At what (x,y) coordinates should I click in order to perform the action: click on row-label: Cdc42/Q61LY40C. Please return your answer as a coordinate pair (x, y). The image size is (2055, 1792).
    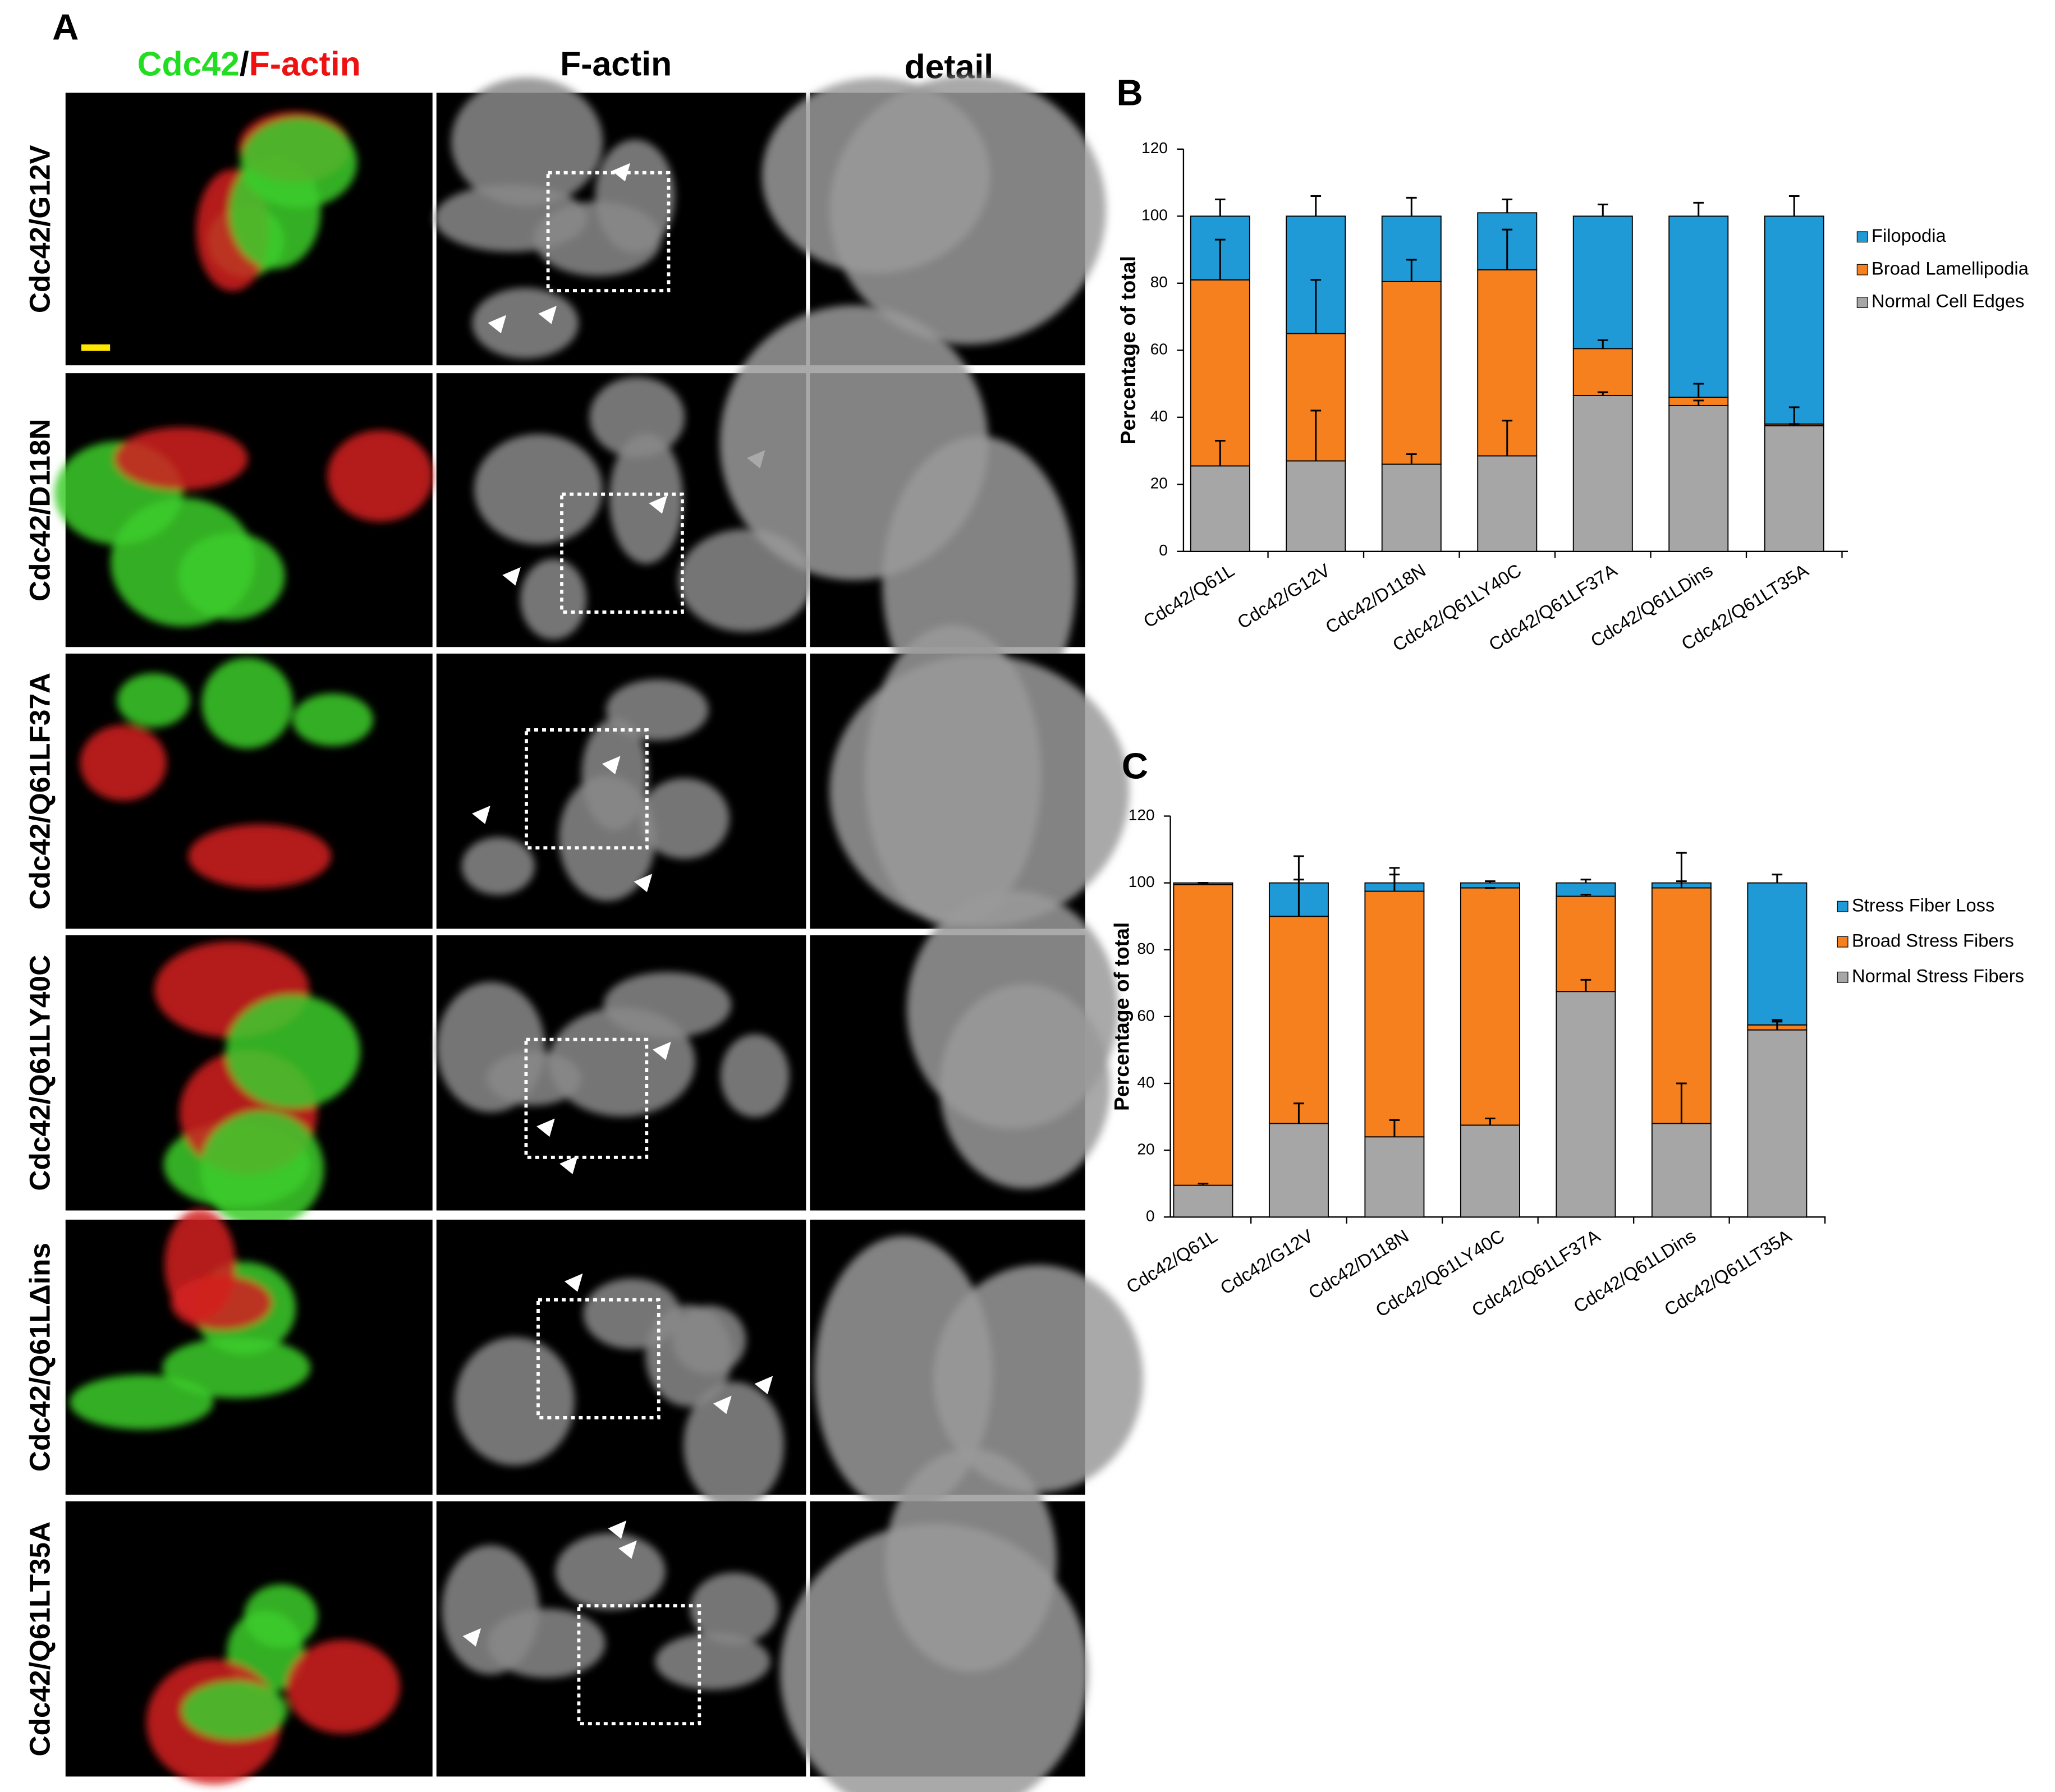
    Looking at the image, I should click on (39, 1073).